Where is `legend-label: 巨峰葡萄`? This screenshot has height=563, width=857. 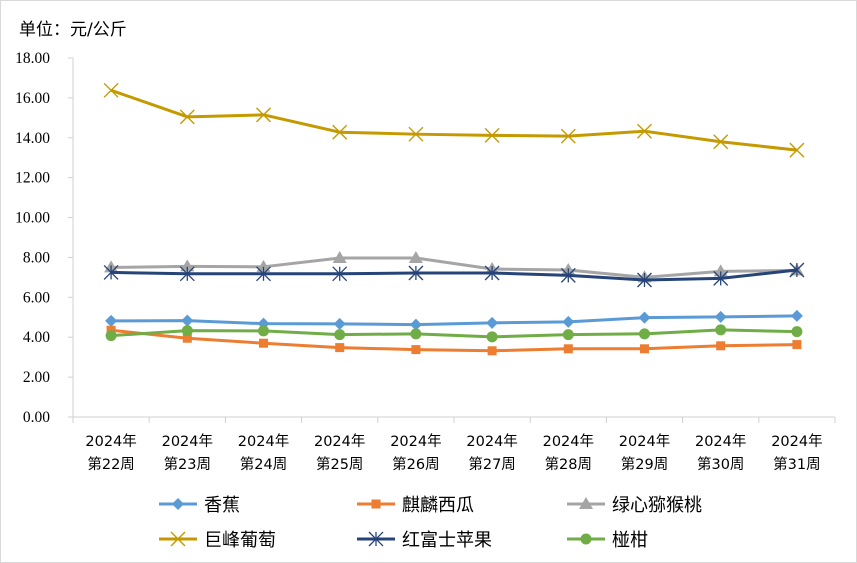 legend-label: 巨峰葡萄 is located at coordinates (240, 540).